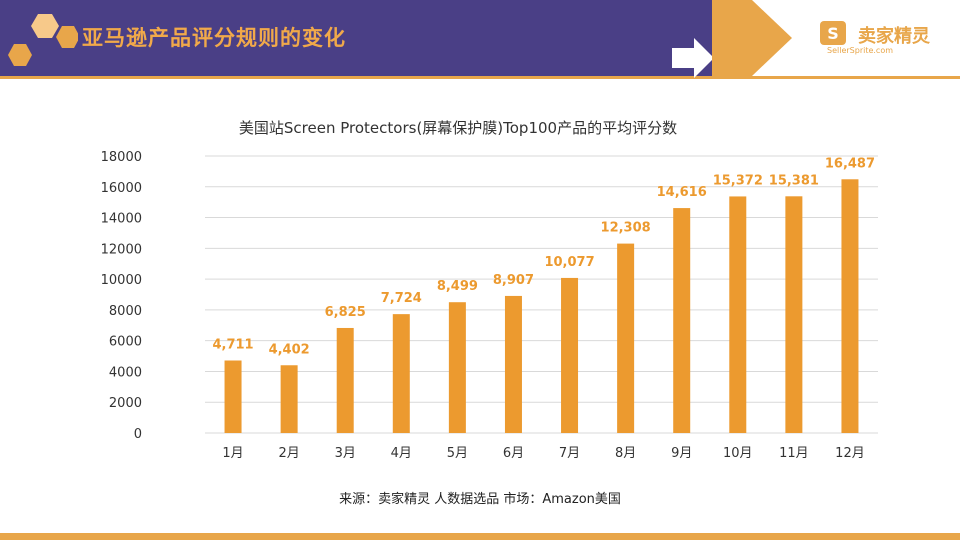 Image resolution: width=960 pixels, height=540 pixels. I want to click on svg-text: S, so click(833, 33).